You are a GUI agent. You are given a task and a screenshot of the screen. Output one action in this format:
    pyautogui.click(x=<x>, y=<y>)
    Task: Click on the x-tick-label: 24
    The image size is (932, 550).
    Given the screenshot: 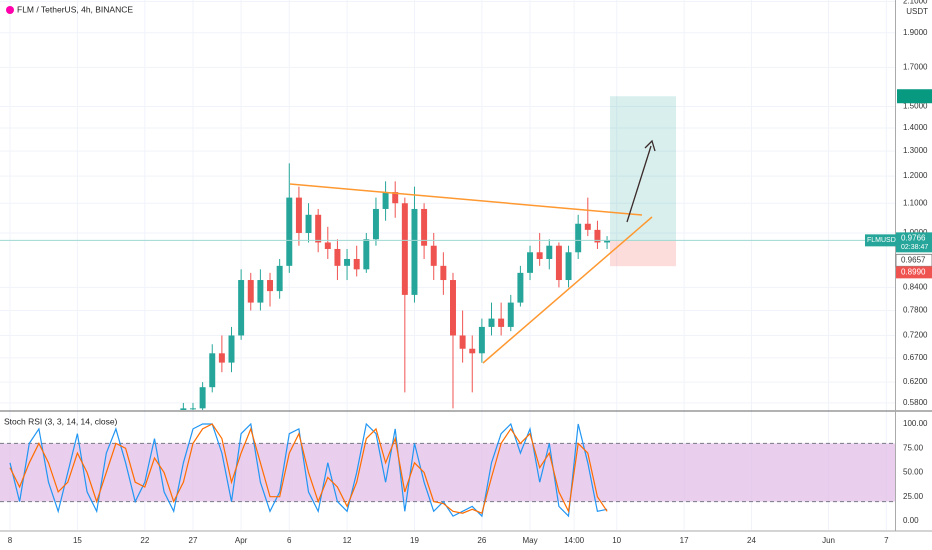 What is the action you would take?
    pyautogui.click(x=751, y=540)
    